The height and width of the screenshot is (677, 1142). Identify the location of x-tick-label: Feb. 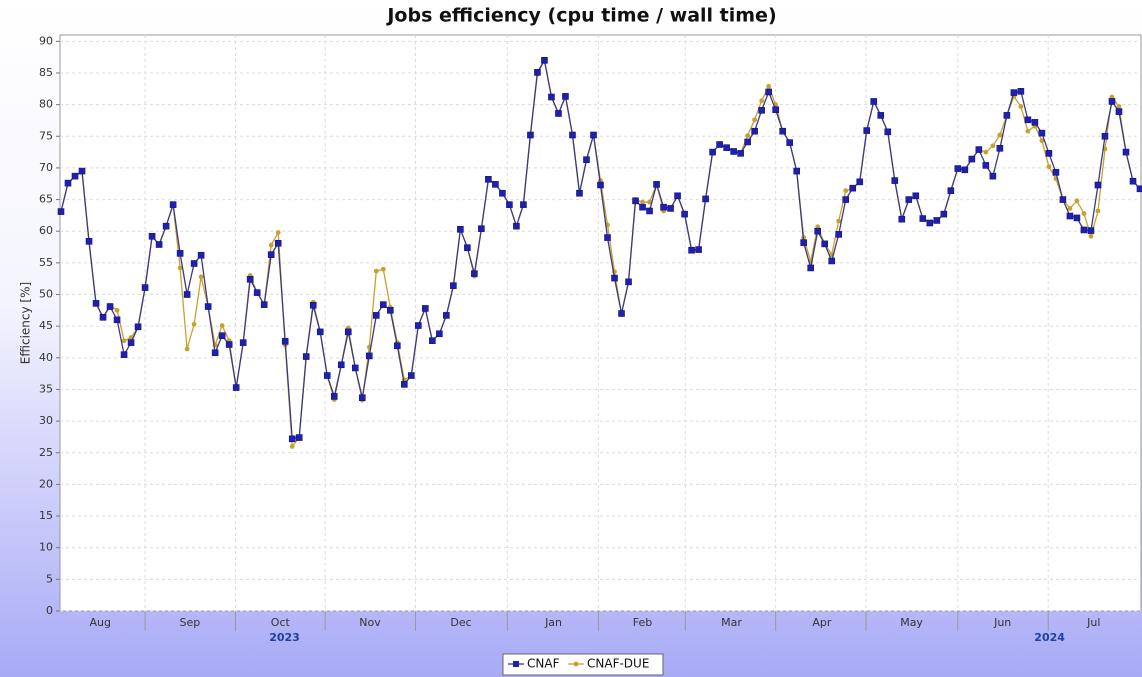
(642, 622).